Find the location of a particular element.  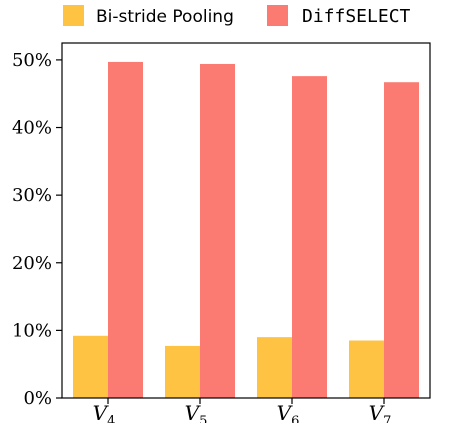

legend-label-diffselect: DiffSELECT is located at coordinates (356, 16).